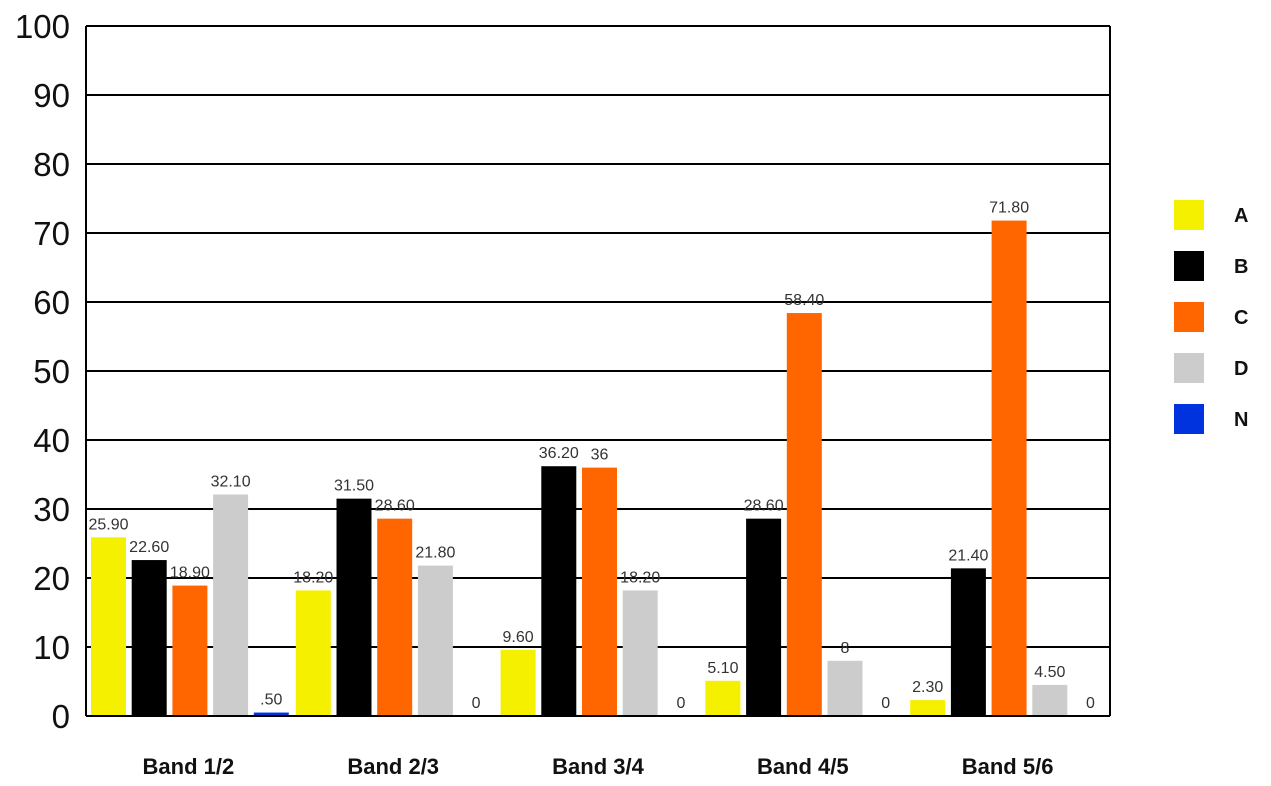 This screenshot has width=1271, height=786. I want to click on data-label: 5.10, so click(722, 668).